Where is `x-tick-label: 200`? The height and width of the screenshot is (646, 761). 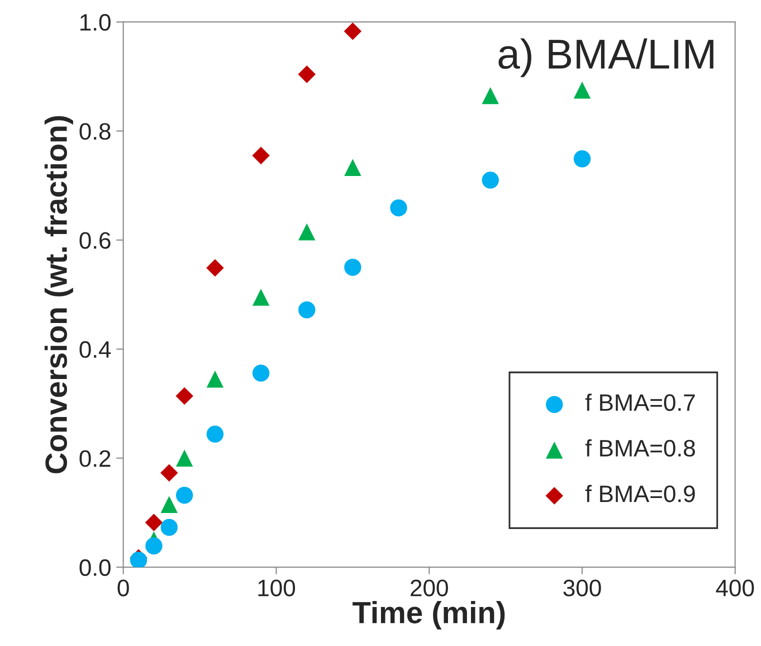
x-tick-label: 200 is located at coordinates (429, 588).